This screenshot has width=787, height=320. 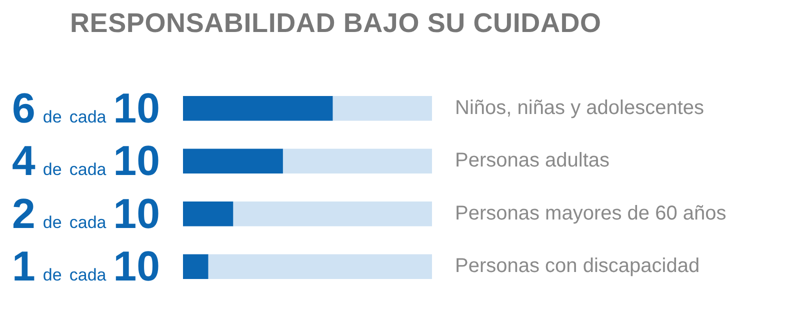 What do you see at coordinates (590, 213) in the screenshot?
I see `y-tick-label: Personas mayores de 60 años` at bounding box center [590, 213].